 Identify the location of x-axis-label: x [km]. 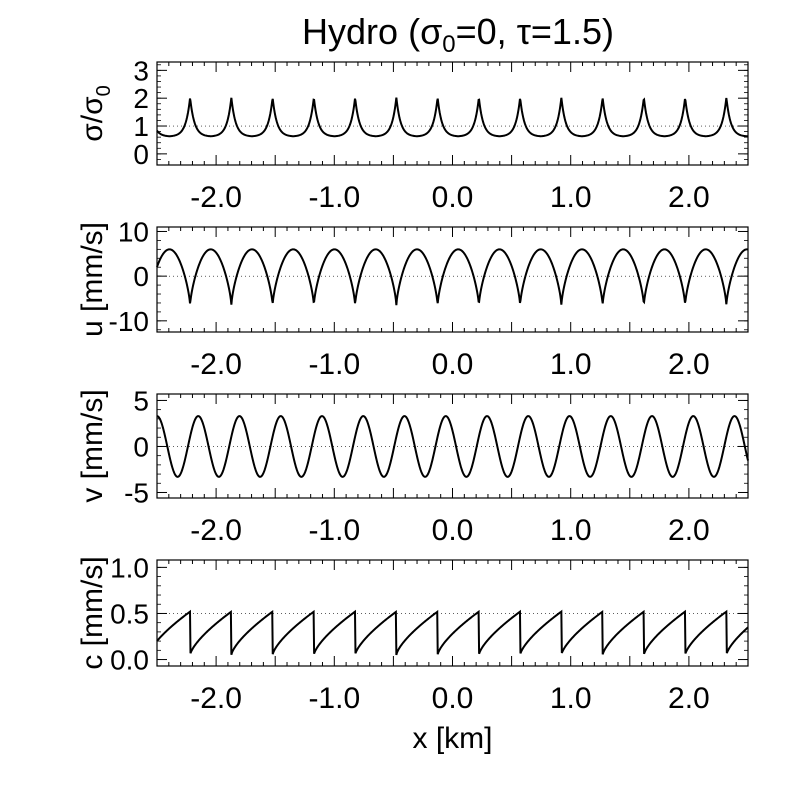
(453, 738).